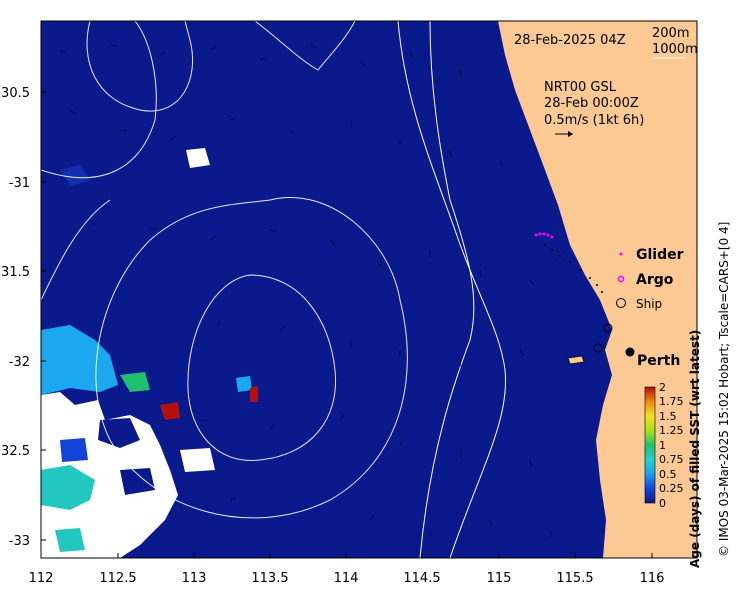 The image size is (740, 592). I want to click on y-tick-label: -31, so click(19, 183).